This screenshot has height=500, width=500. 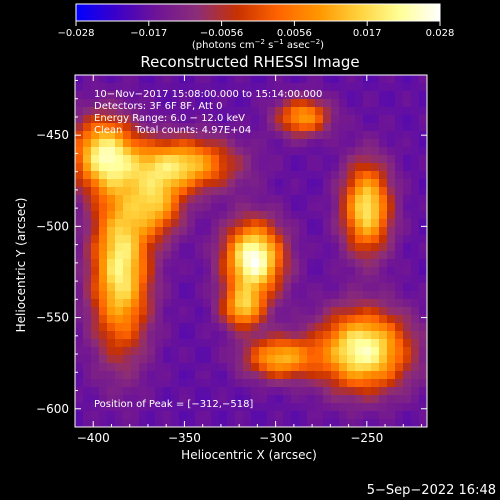 What do you see at coordinates (52, 318) in the screenshot?
I see `y-tick-label: −550` at bounding box center [52, 318].